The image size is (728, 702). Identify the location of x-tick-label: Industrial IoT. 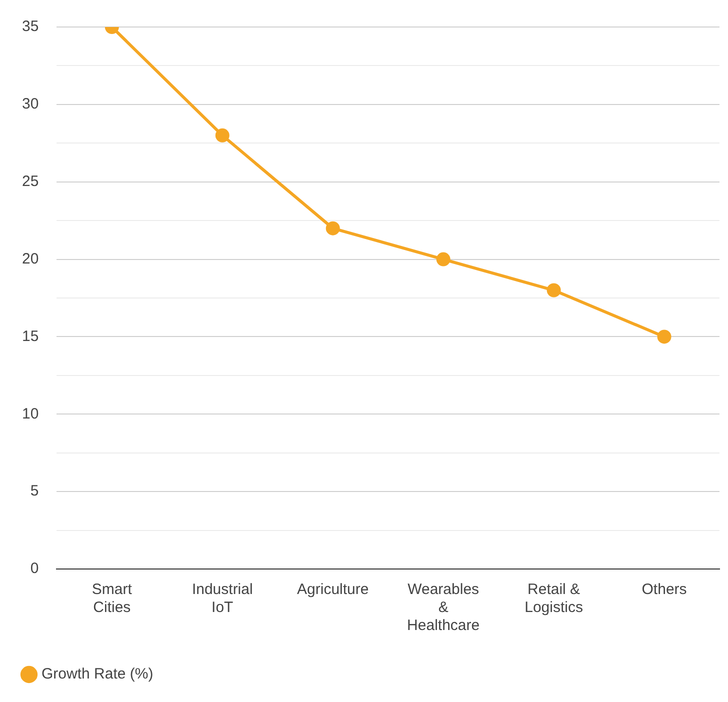
(222, 598).